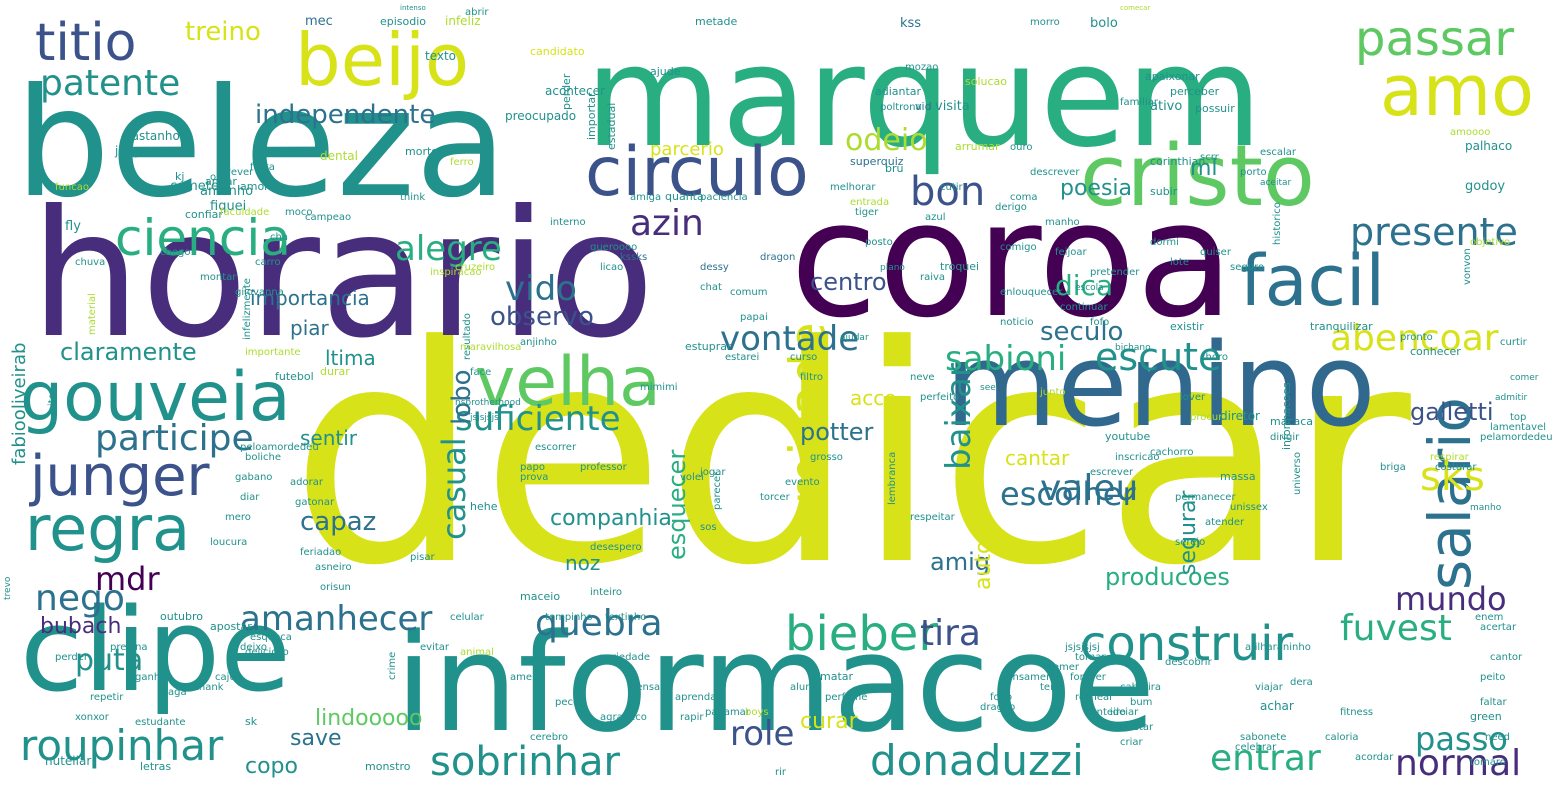 The width and height of the screenshot is (1560, 790). Describe the element at coordinates (1286, 416) in the screenshot. I see `word: informacoes` at that location.